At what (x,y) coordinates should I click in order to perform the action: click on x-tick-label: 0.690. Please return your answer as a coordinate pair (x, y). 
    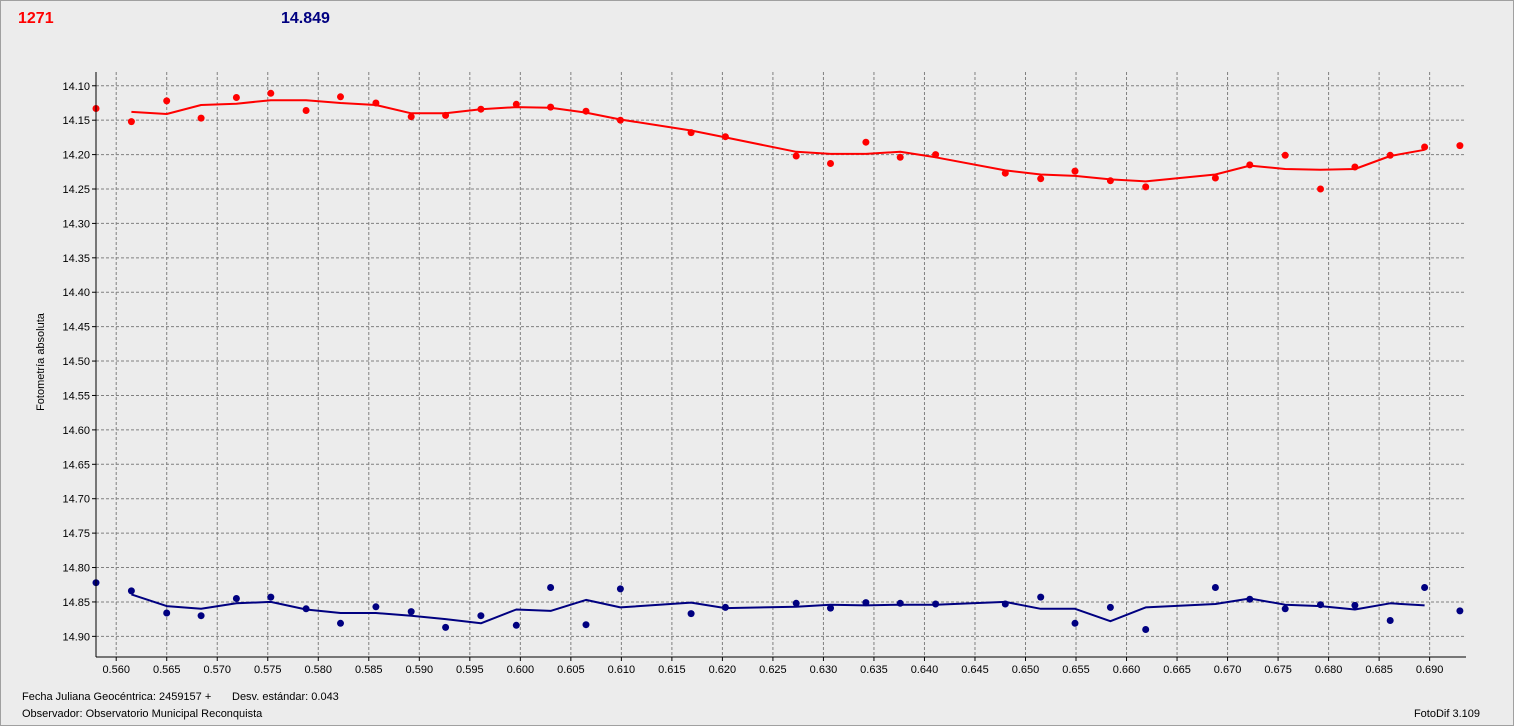
    Looking at the image, I should click on (1430, 670).